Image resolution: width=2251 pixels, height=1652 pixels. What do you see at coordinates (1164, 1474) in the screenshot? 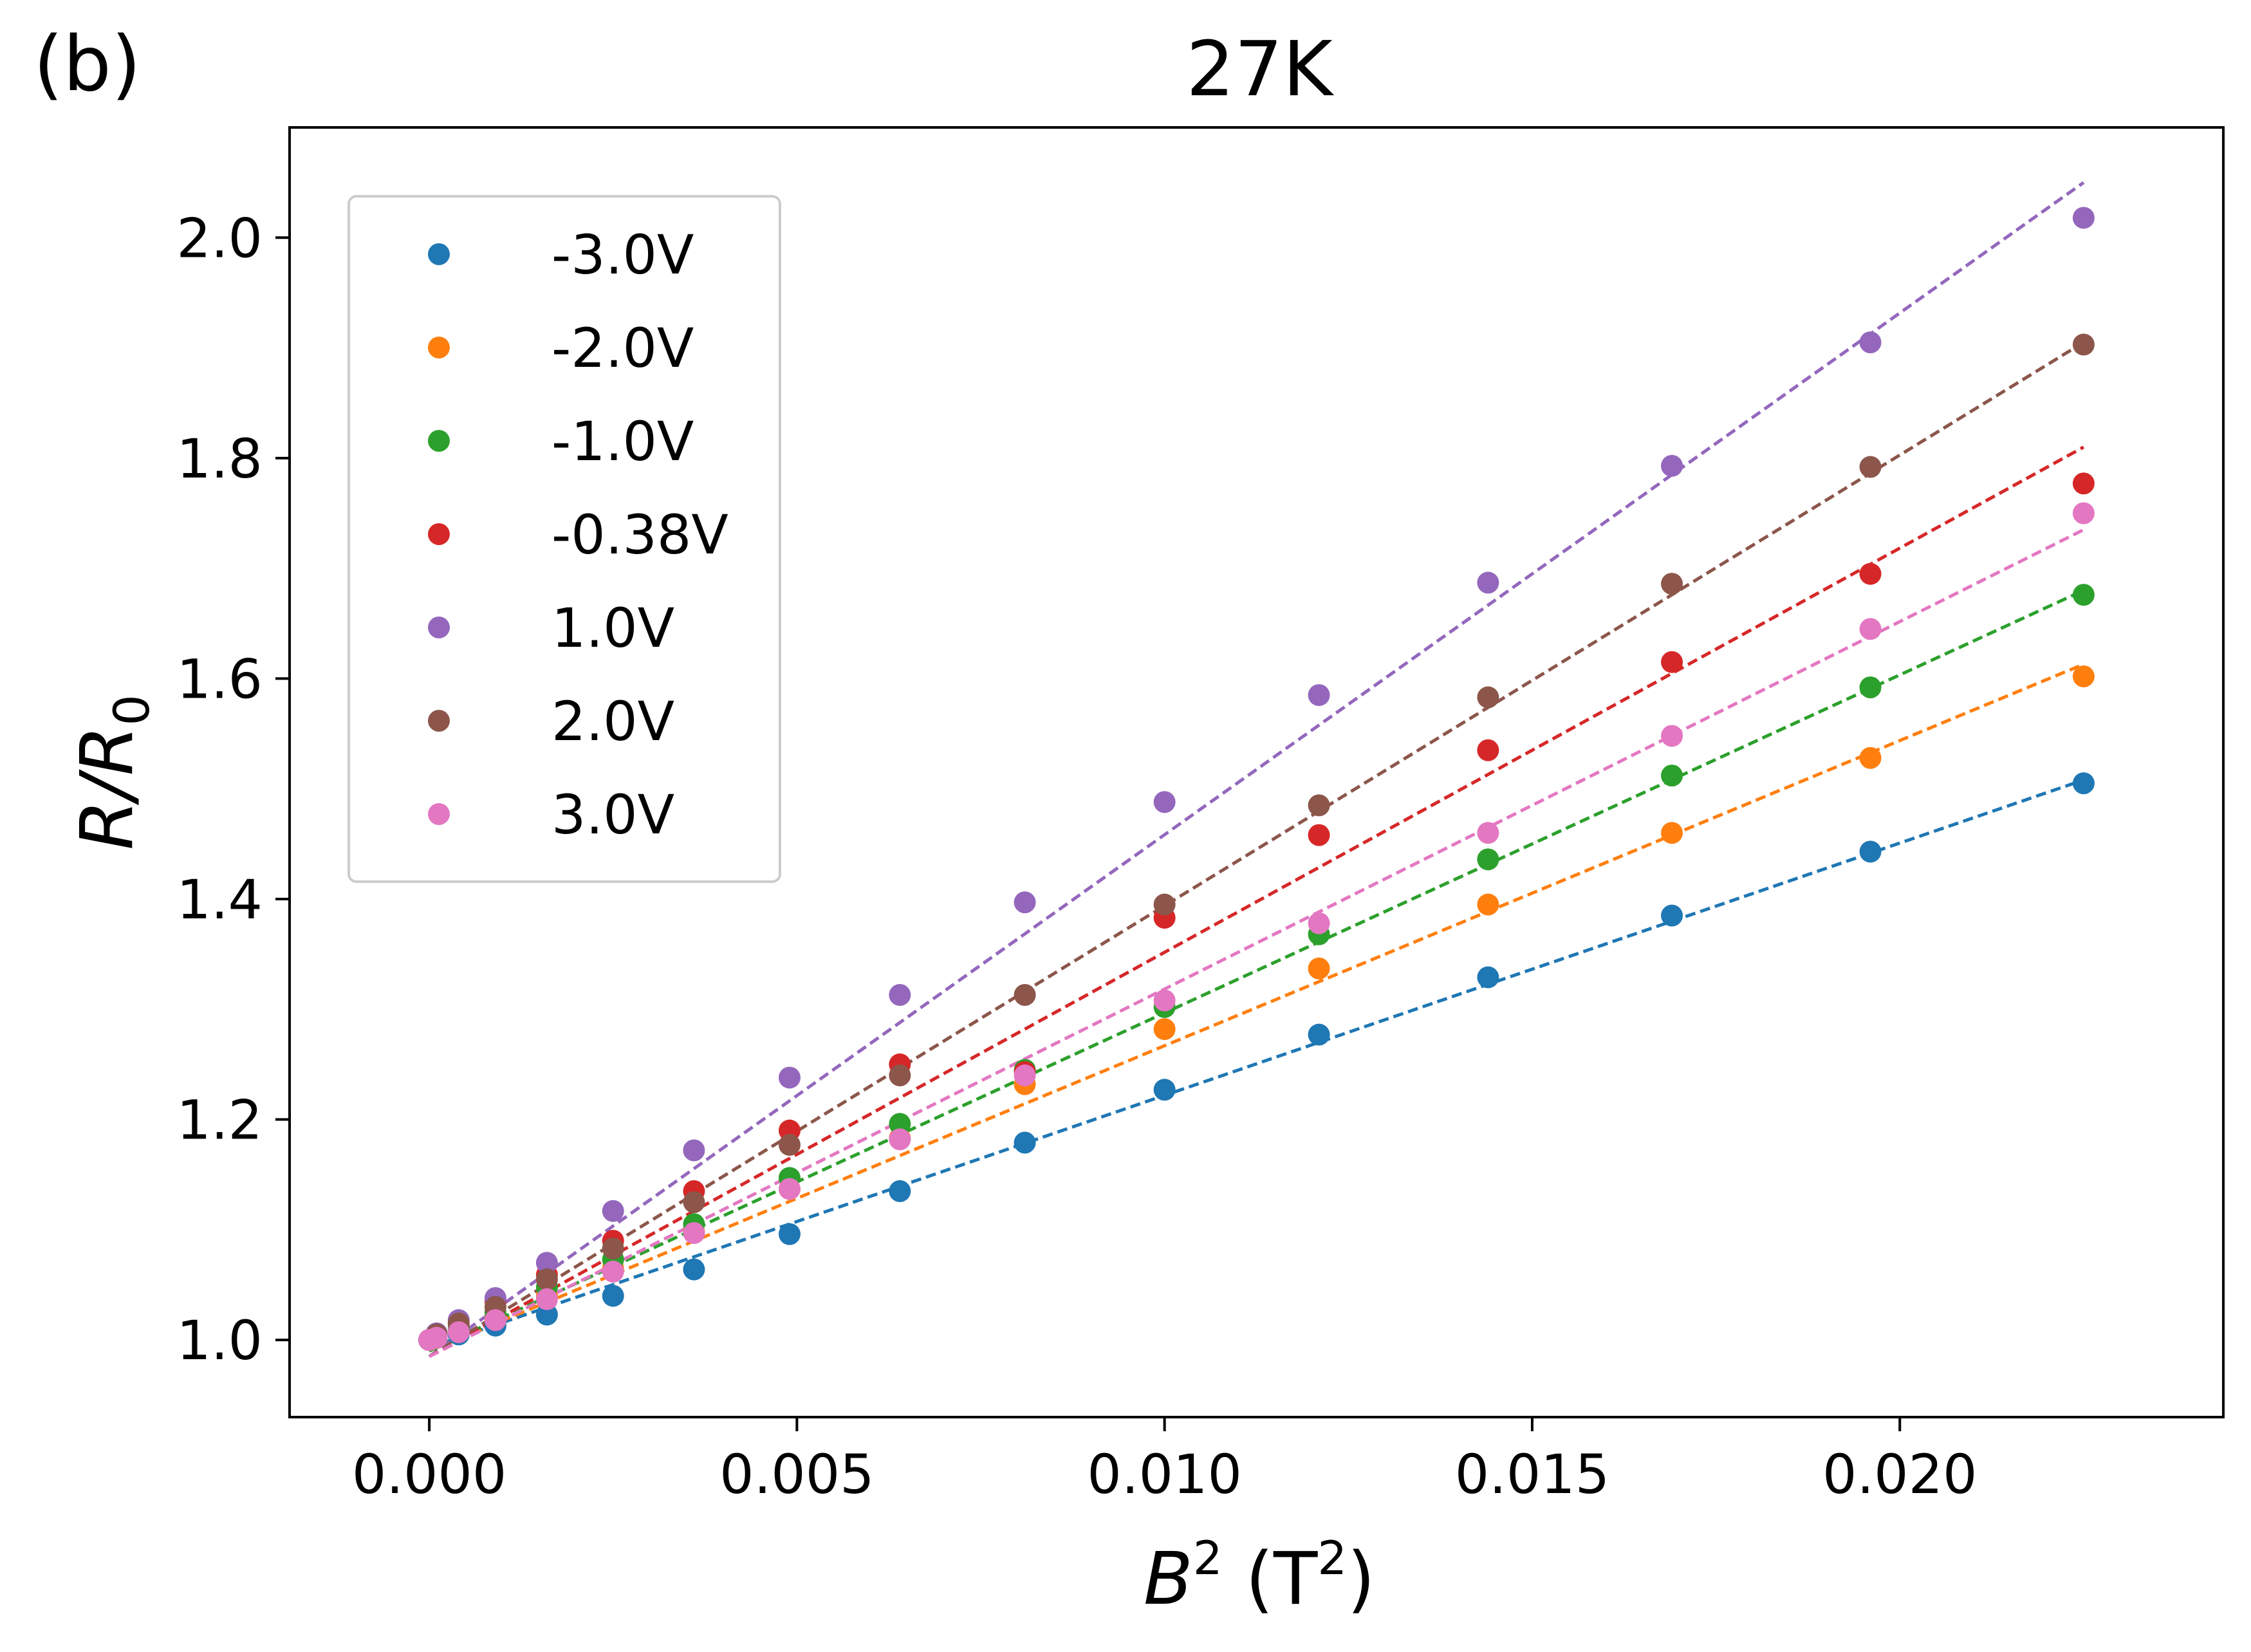
I see `x-tick-label-2: 0.010` at bounding box center [1164, 1474].